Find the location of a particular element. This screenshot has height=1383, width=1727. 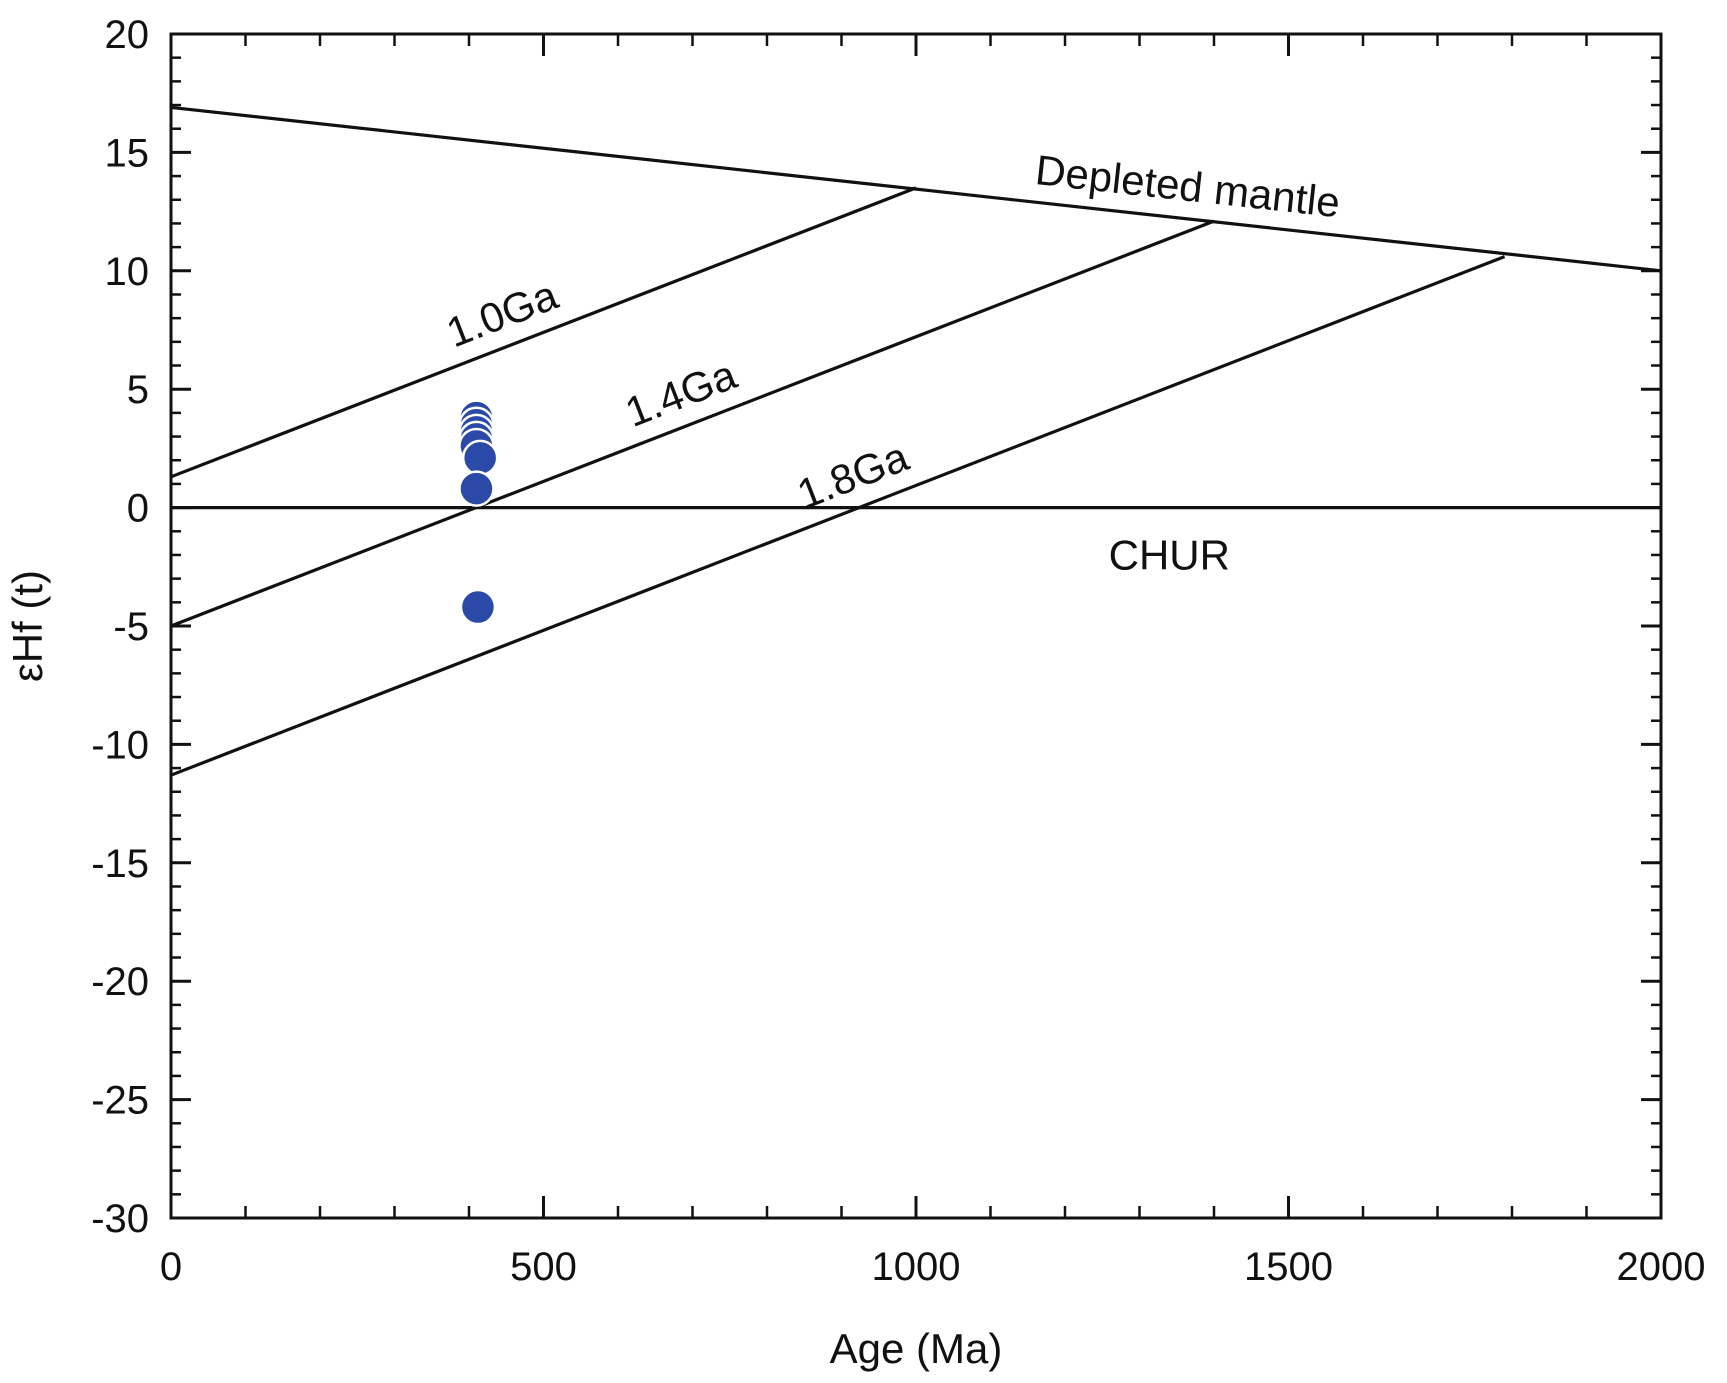

line-1-0ga is located at coordinates (543, 332).